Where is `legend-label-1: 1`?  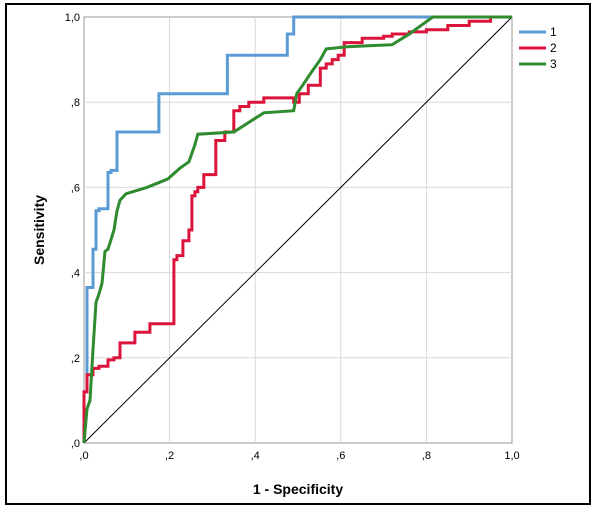 legend-label-1: 1 is located at coordinates (553, 32).